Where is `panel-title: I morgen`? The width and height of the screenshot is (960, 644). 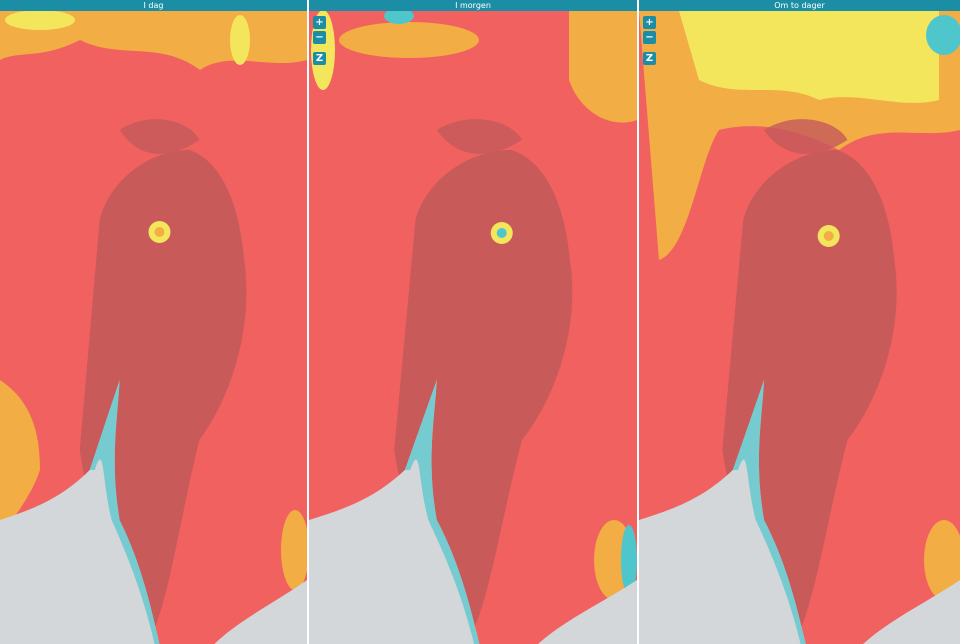 panel-title: I morgen is located at coordinates (473, 5).